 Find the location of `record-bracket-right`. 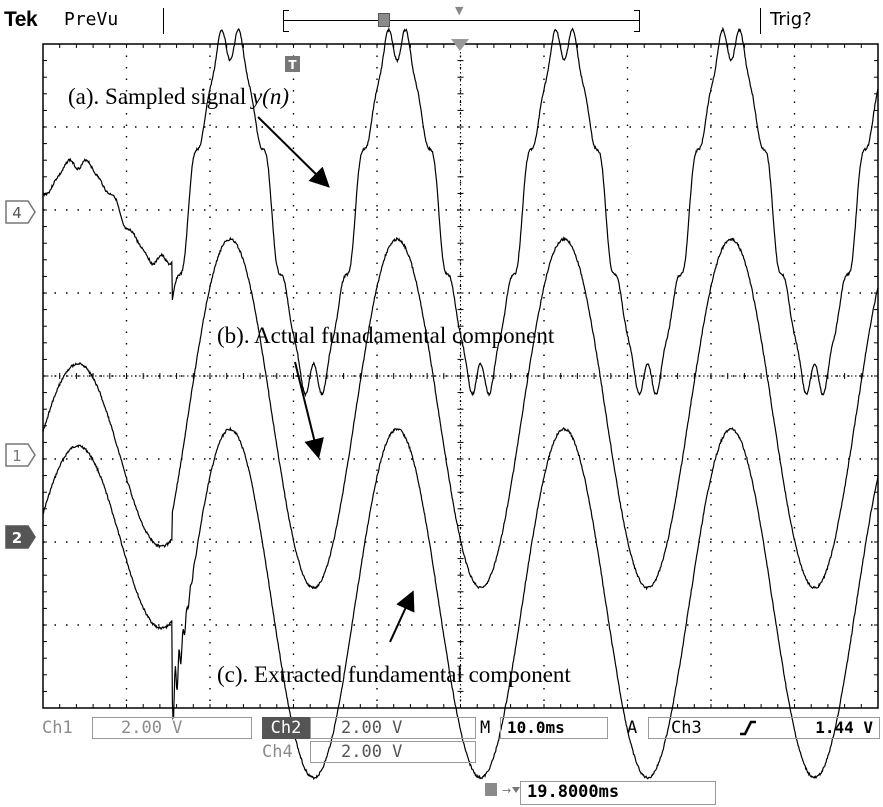

record-bracket-right is located at coordinates (637, 21).